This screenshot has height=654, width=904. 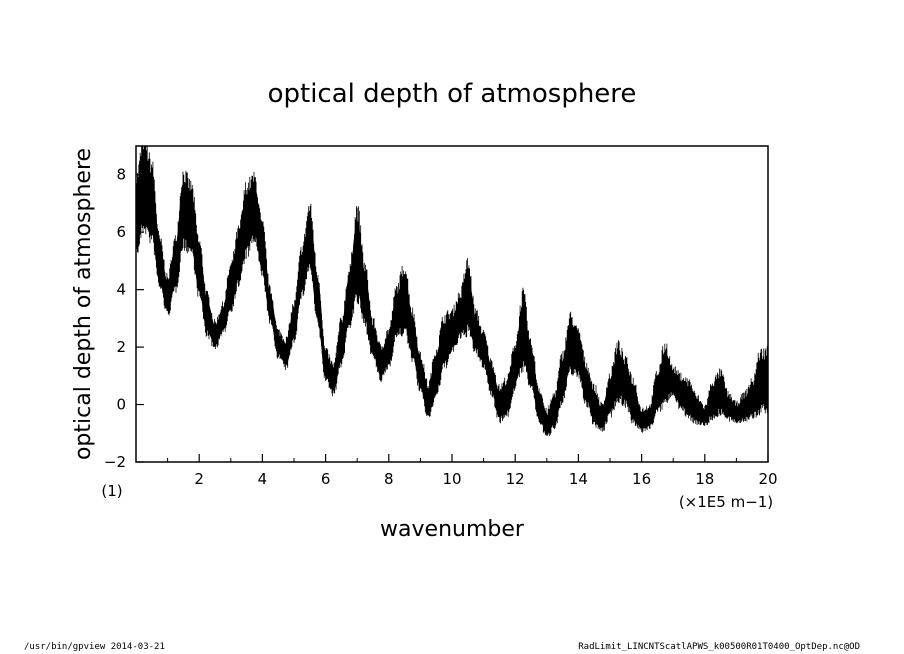 What do you see at coordinates (389, 479) in the screenshot?
I see `x-tick-label: 8` at bounding box center [389, 479].